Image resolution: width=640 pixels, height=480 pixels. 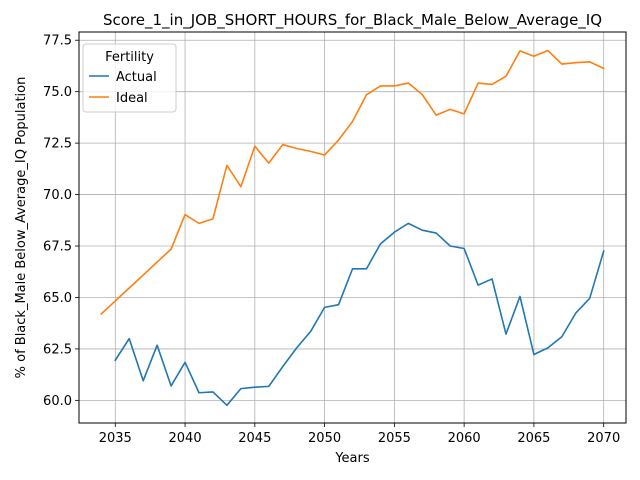 What do you see at coordinates (57, 298) in the screenshot?
I see `y-tick-label: 65.0` at bounding box center [57, 298].